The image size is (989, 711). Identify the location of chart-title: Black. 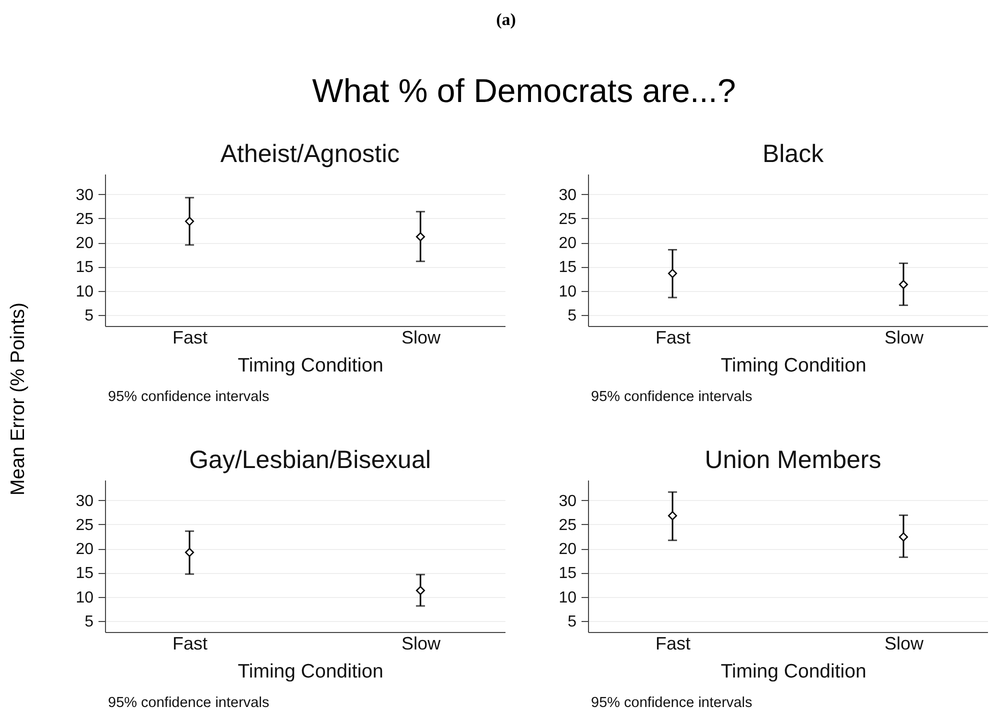
(793, 154).